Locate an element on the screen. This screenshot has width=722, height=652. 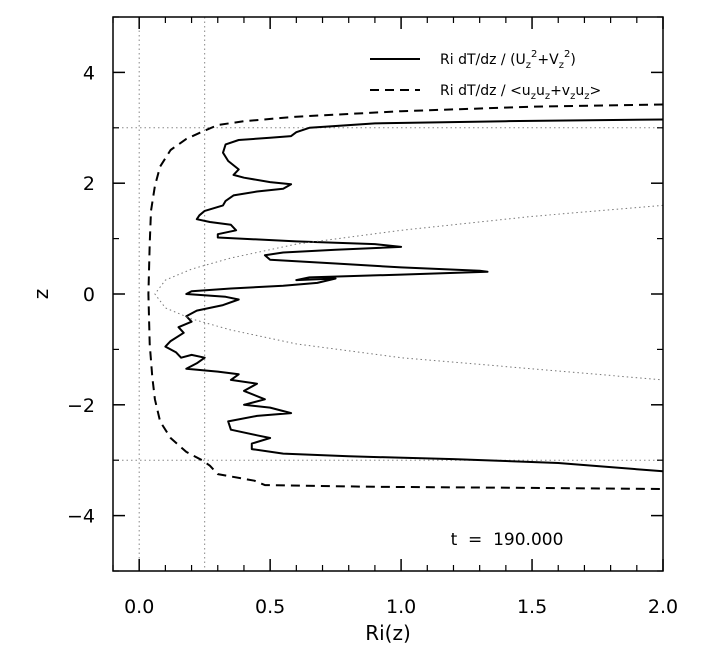
legend-entry-solid-prefix: Ri dT/dz / (U is located at coordinates (483, 60).